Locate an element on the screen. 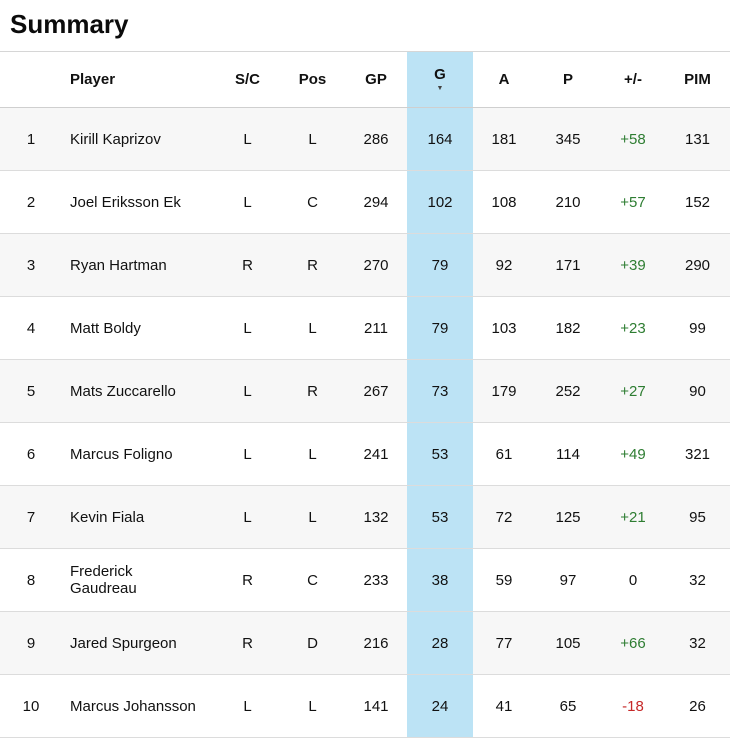  penalty-minutes-cell: 95 is located at coordinates (697, 517).